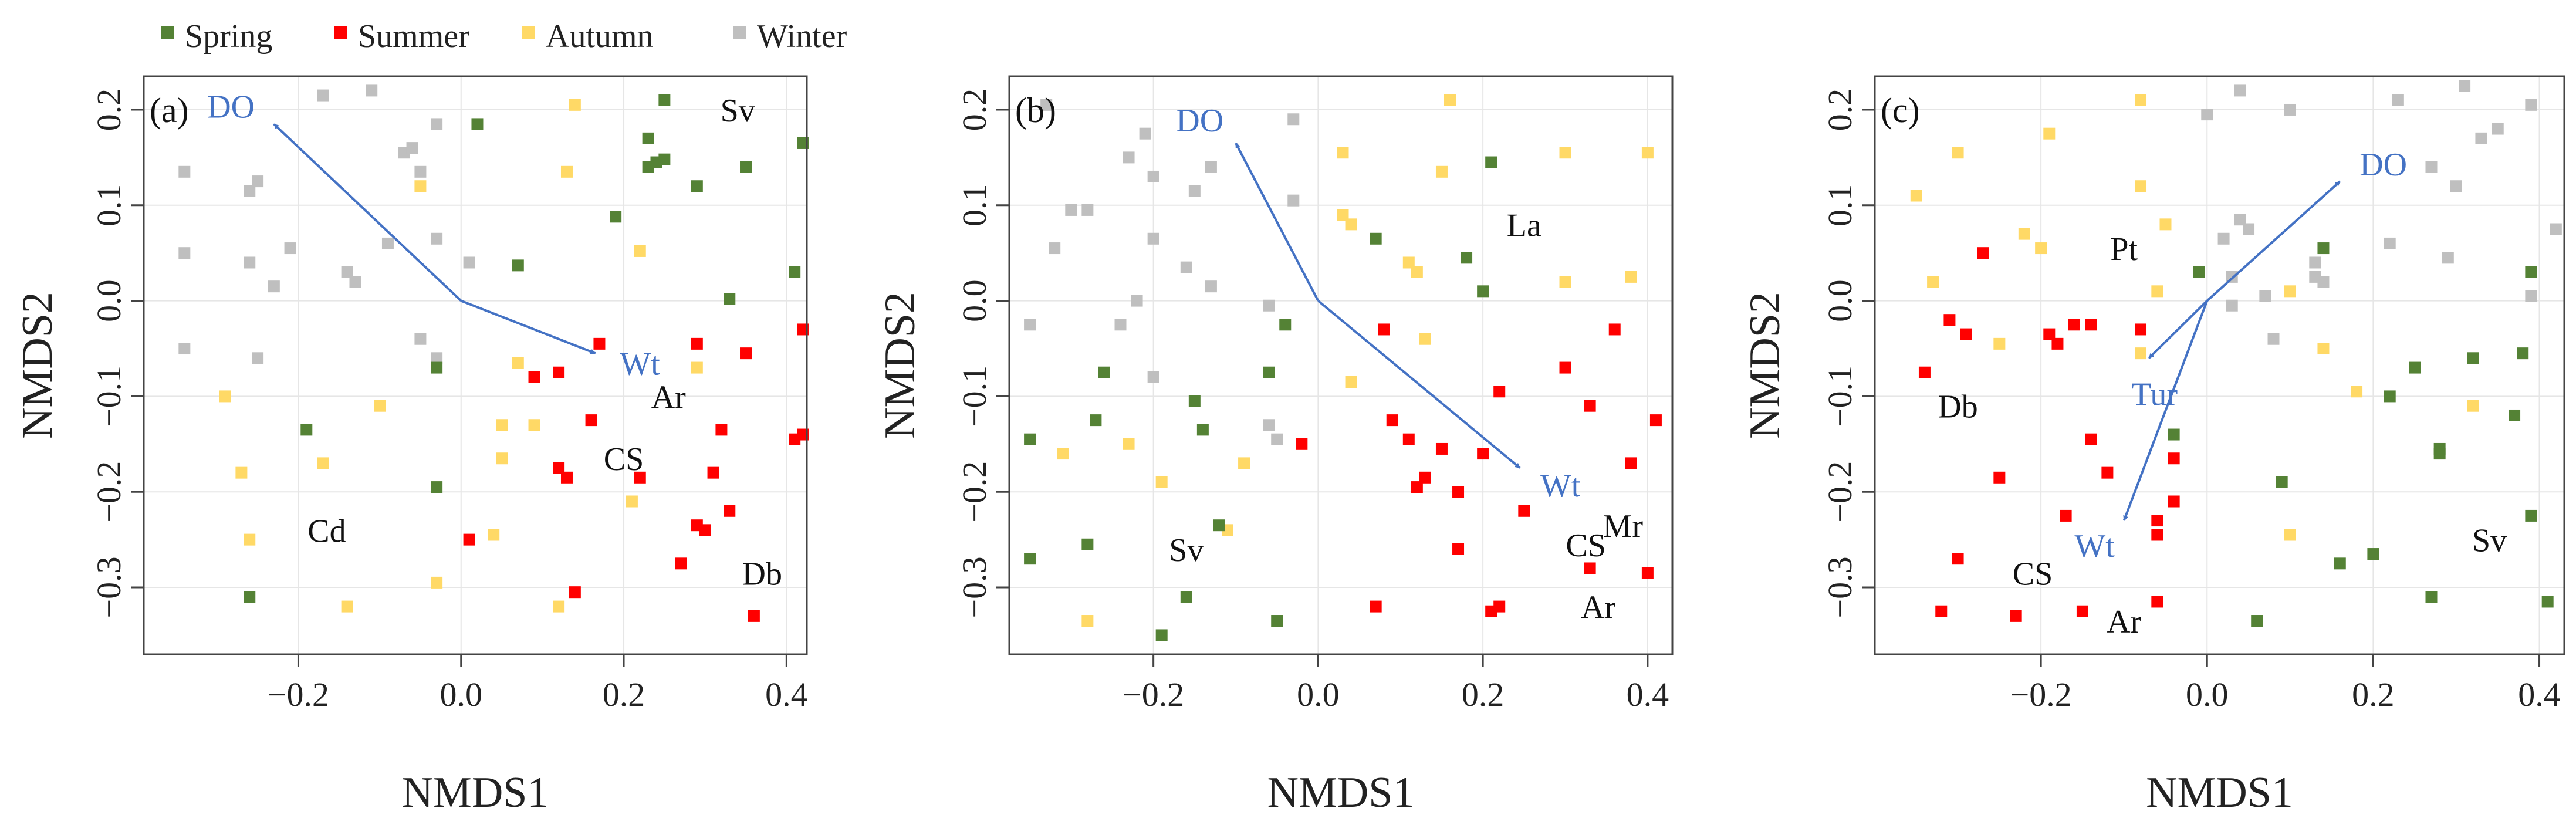 The height and width of the screenshot is (835, 2576). I want to click on y-tick-label: −0.1, so click(109, 396).